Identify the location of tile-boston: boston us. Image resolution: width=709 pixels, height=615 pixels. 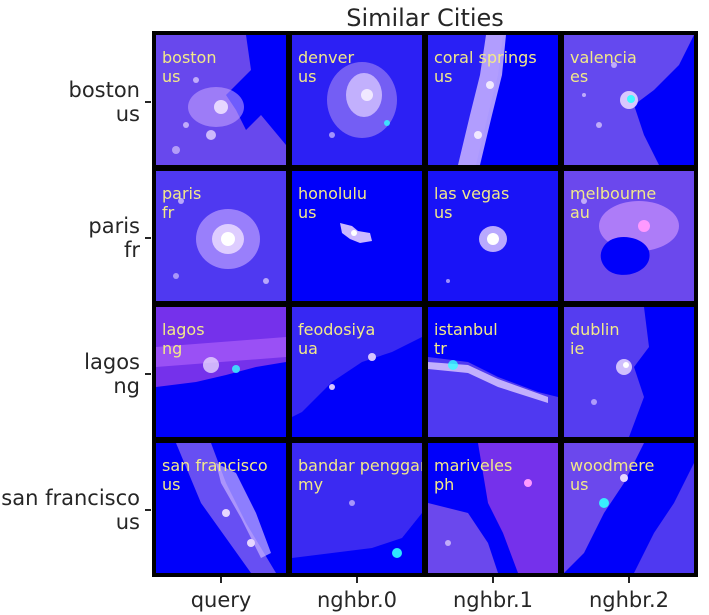
(221, 100).